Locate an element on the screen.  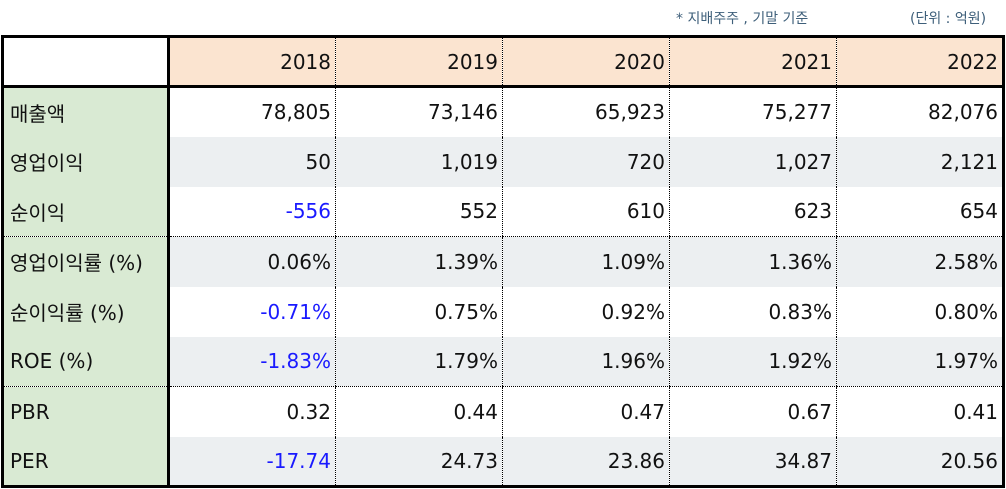
value-cell: 2.58% is located at coordinates (920, 261).